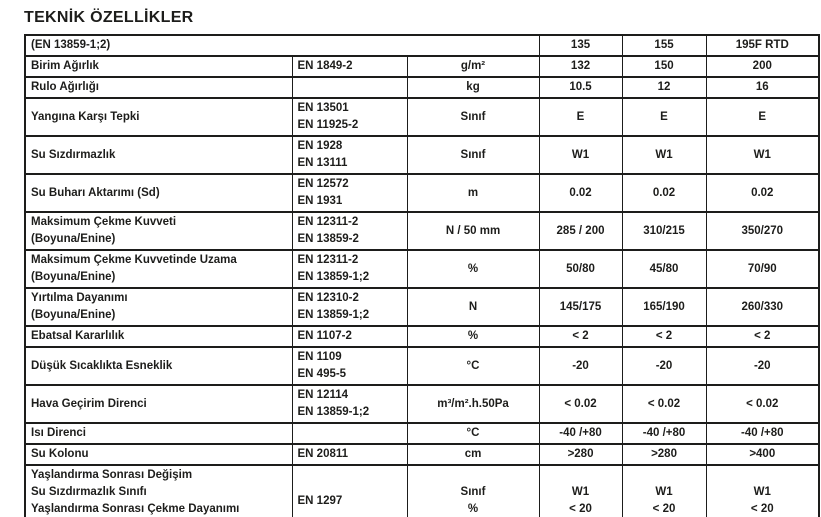 Image resolution: width=821 pixels, height=517 pixels. Describe the element at coordinates (580, 269) in the screenshot. I see `value-cell-135: 50/80` at that location.